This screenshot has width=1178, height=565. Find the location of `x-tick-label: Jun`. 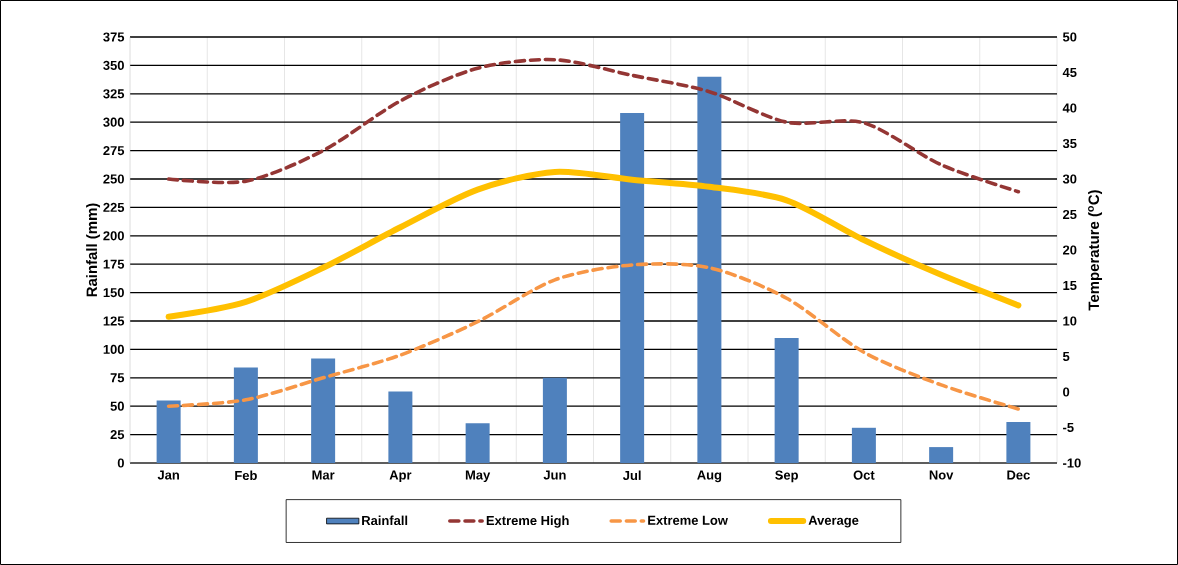

x-tick-label: Jun is located at coordinates (554, 475).